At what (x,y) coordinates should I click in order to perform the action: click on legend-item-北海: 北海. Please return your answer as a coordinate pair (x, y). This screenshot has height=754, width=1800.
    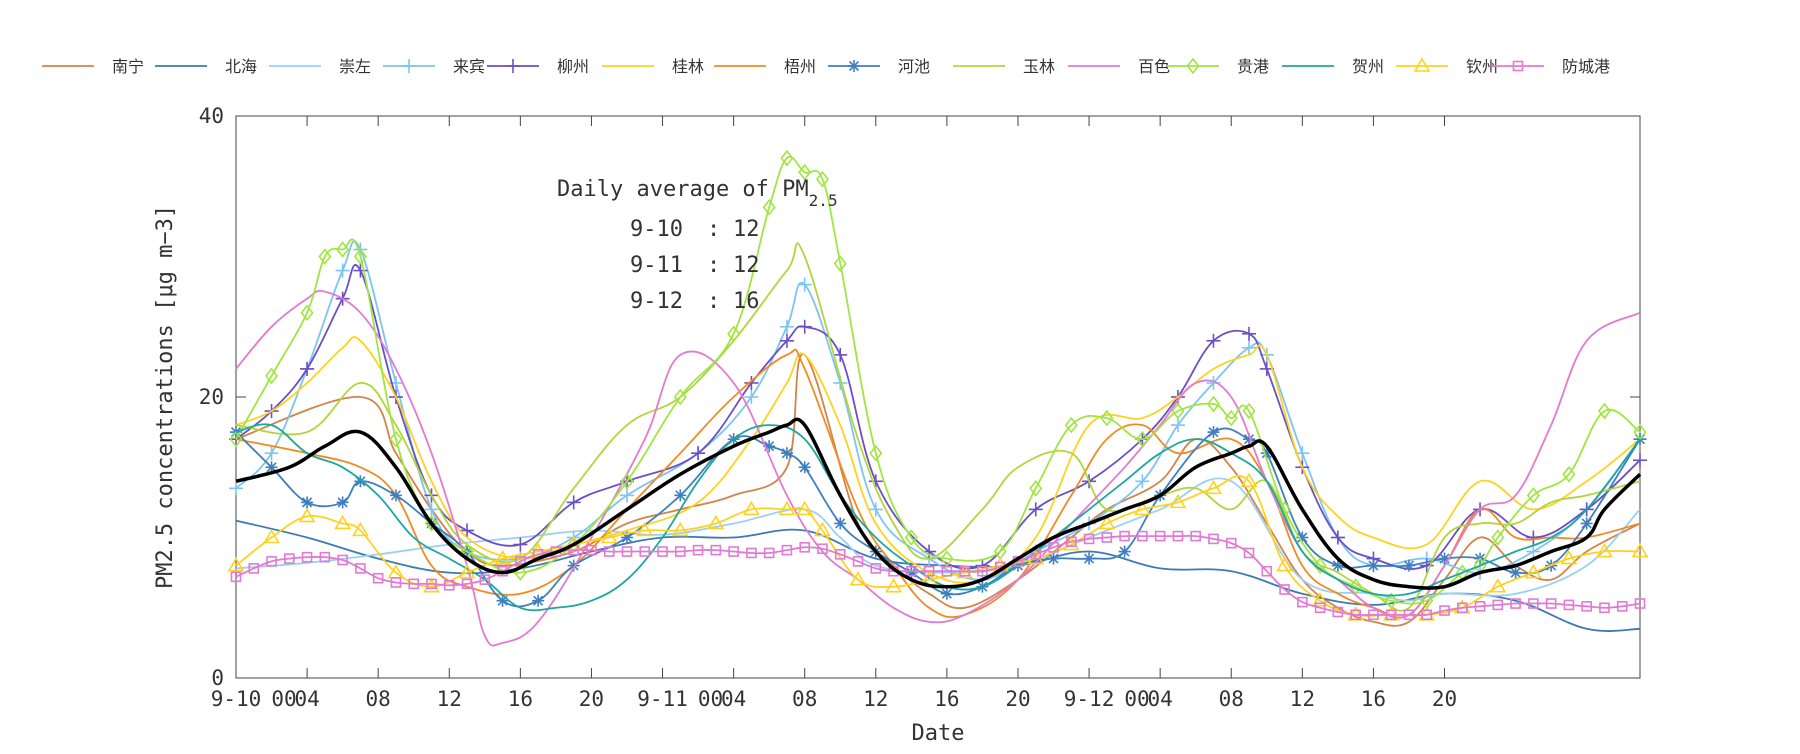
    Looking at the image, I should click on (206, 66).